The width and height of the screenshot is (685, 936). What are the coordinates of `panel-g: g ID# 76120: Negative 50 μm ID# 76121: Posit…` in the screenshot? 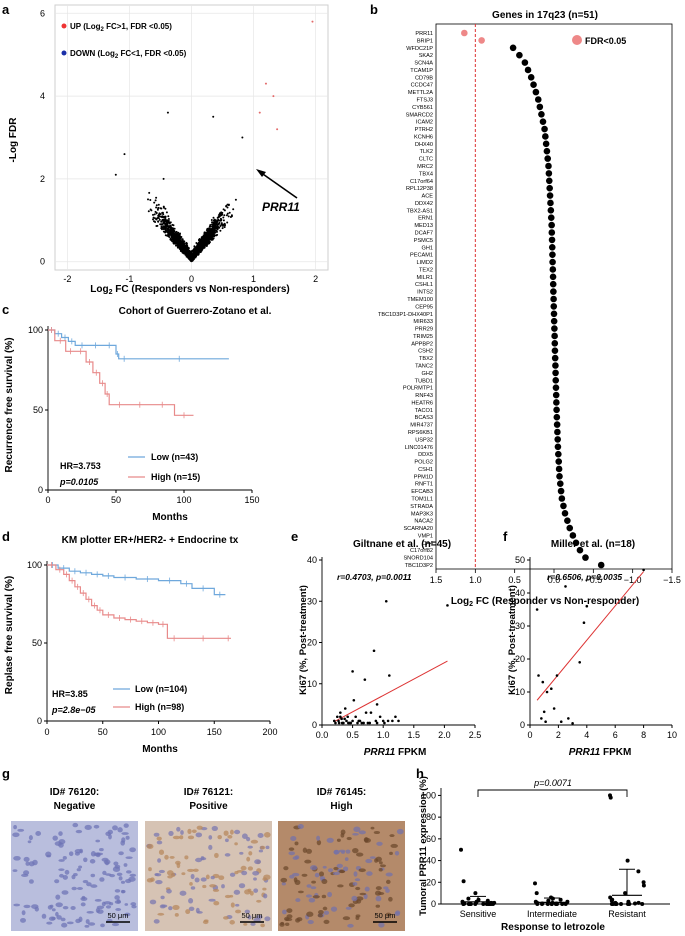 It's located at (203, 848).